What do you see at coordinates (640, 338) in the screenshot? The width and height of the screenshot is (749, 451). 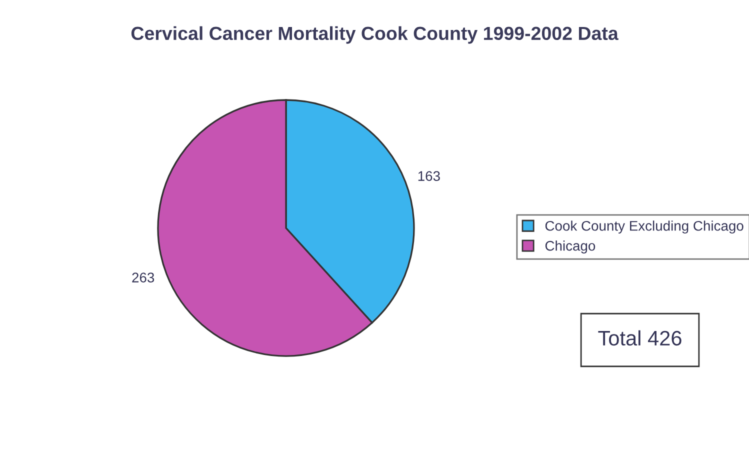 I see `text: Total 426` at bounding box center [640, 338].